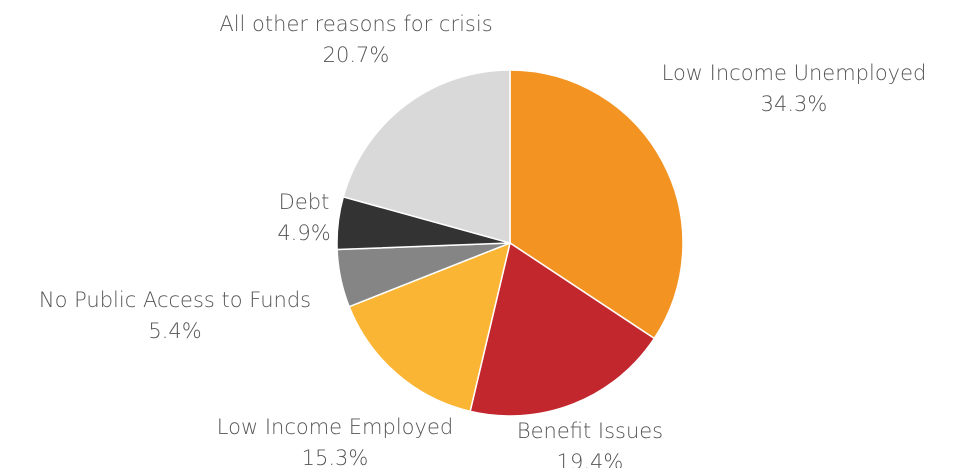 This screenshot has height=468, width=958. Describe the element at coordinates (304, 202) in the screenshot. I see `slice-label: Debt` at that location.